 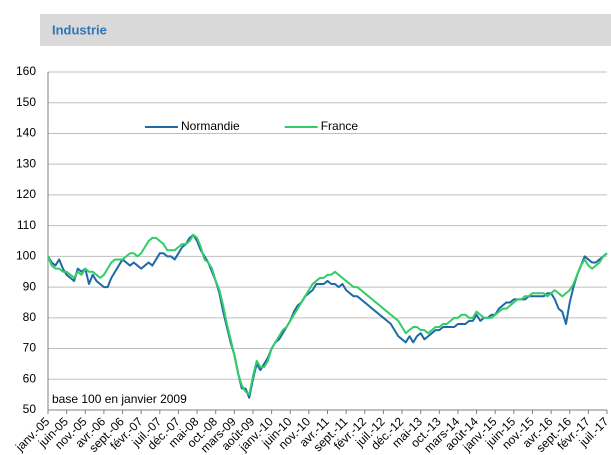 What do you see at coordinates (26, 225) in the screenshot?
I see `y-tick-label: 110` at bounding box center [26, 225].